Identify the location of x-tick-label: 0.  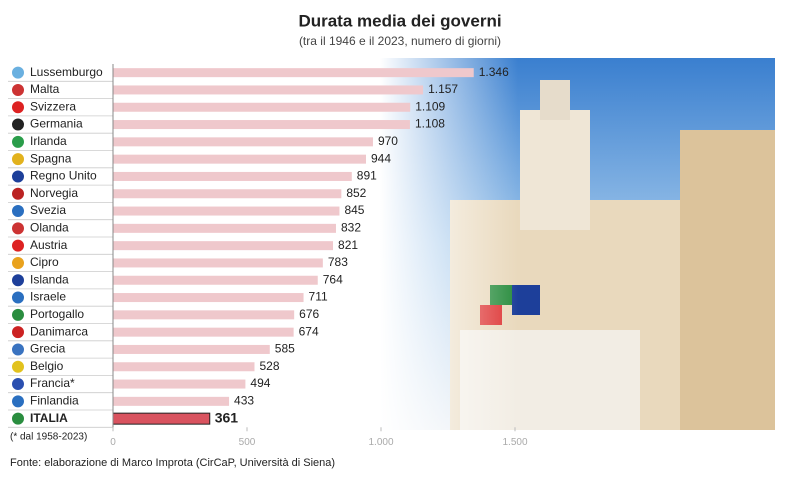
(113, 442).